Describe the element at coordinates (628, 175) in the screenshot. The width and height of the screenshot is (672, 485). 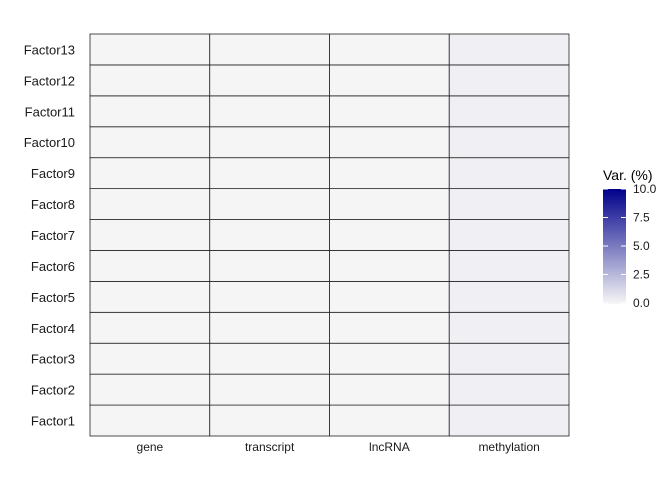
I see `legend-title: Var. (%)` at that location.